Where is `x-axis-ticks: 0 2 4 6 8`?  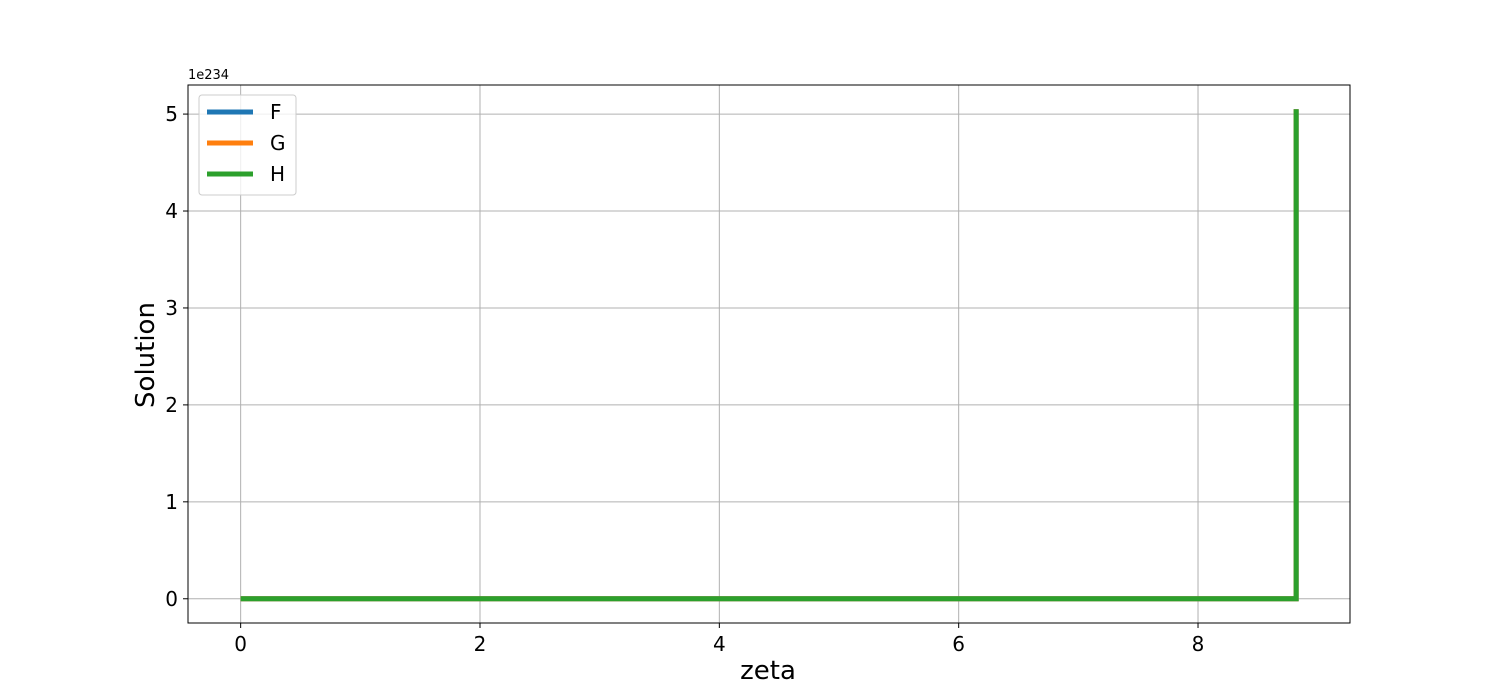
x-axis-ticks: 0 2 4 6 8 is located at coordinates (719, 639).